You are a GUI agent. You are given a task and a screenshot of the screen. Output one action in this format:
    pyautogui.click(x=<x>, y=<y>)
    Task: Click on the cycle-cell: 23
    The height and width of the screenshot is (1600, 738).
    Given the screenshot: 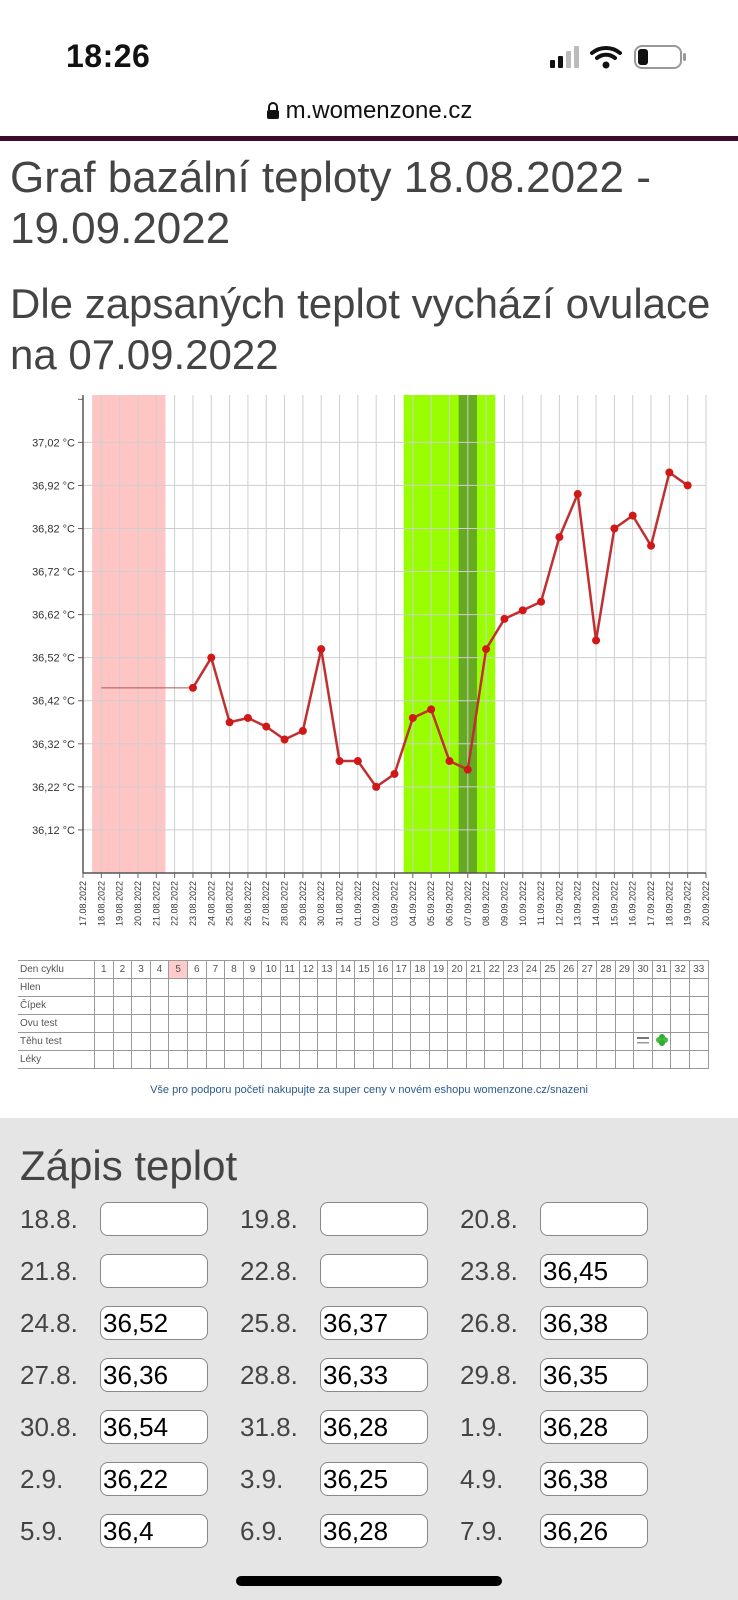 What is the action you would take?
    pyautogui.click(x=513, y=969)
    